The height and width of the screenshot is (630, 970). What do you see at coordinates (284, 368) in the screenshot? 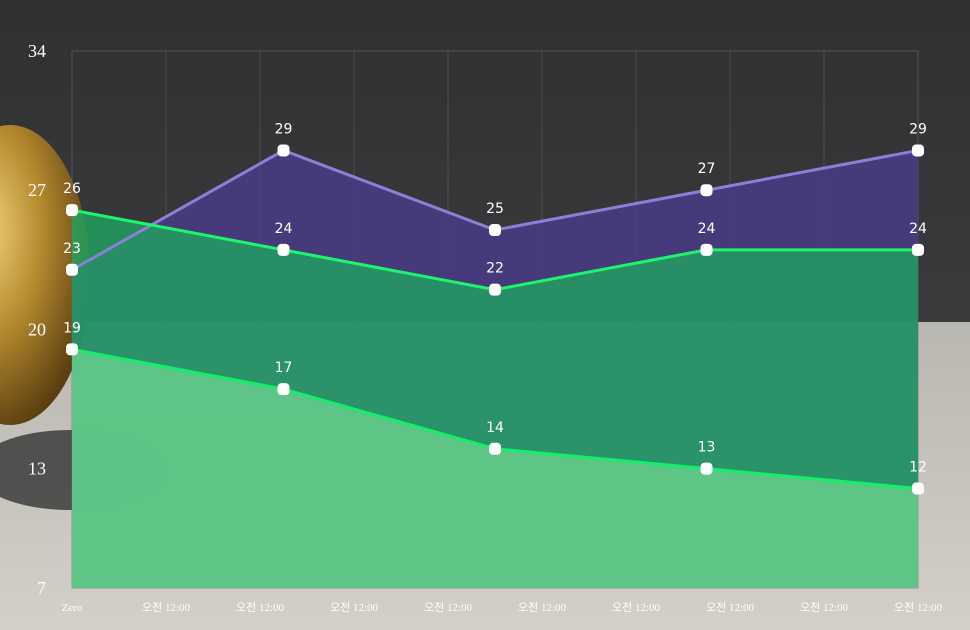
I see `data-label: 17` at bounding box center [284, 368].